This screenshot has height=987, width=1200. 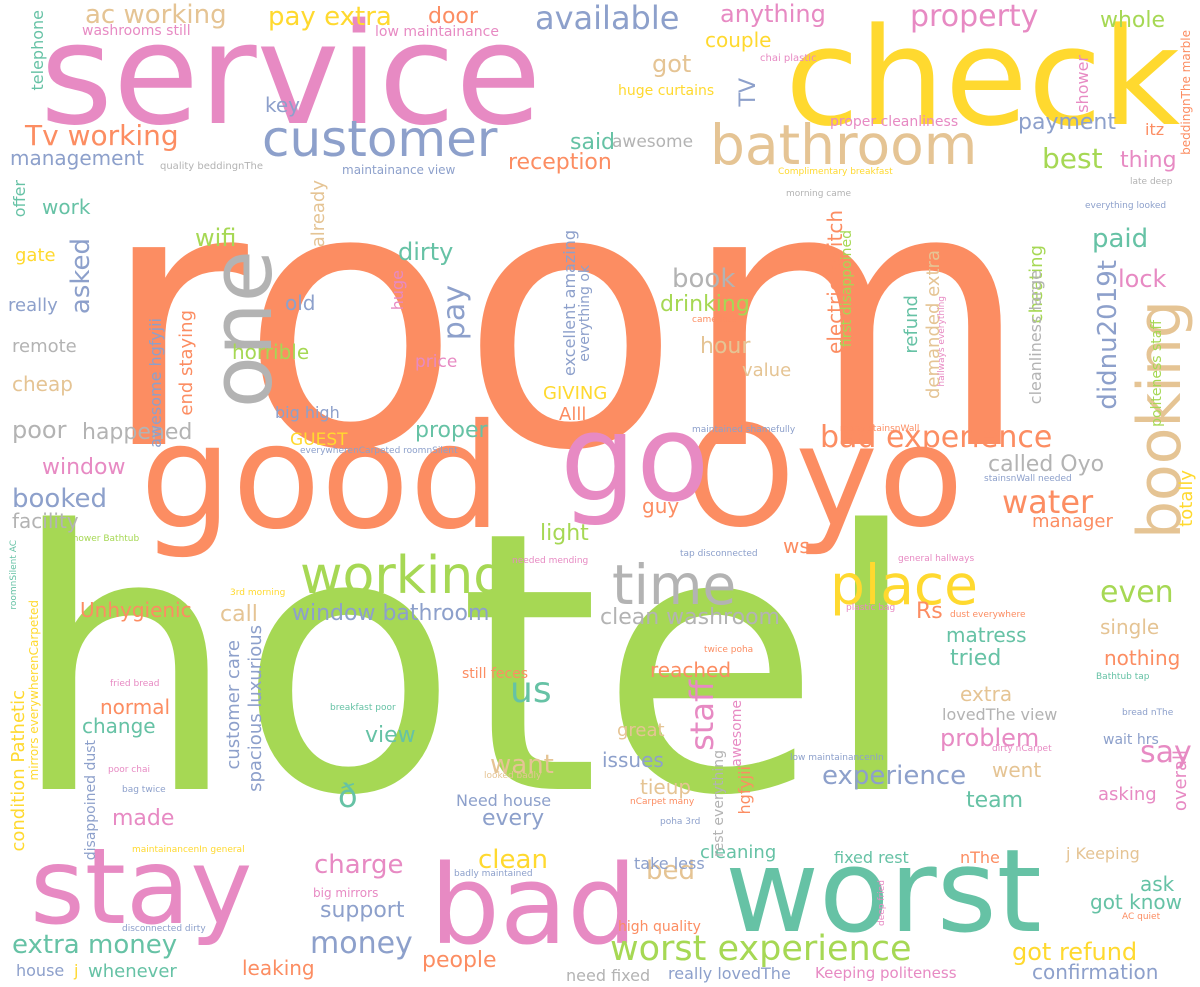 I want to click on word: Complimentary breakfast, so click(x=835, y=172).